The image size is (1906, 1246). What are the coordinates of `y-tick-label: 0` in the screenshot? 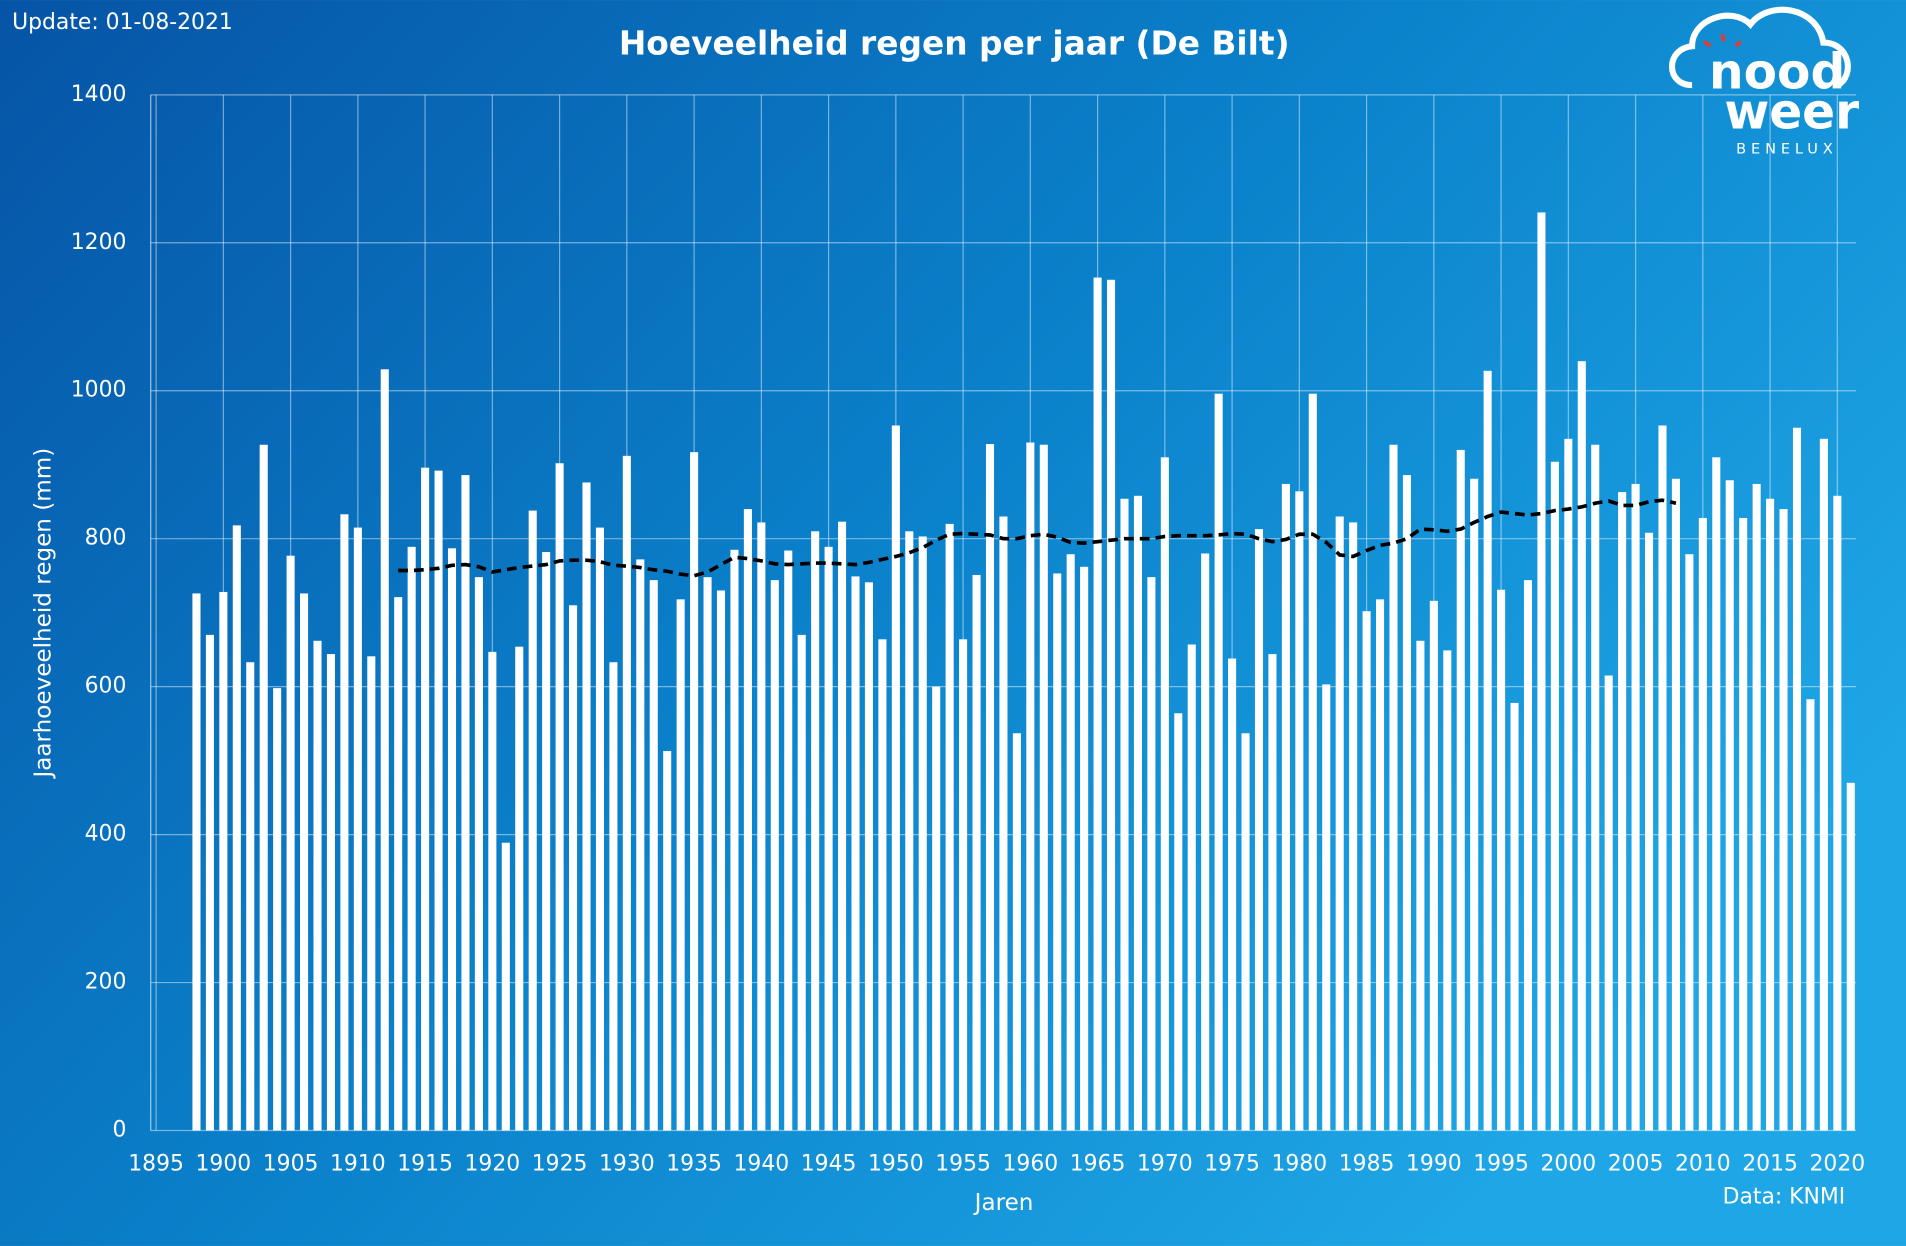 It's located at (119, 1129).